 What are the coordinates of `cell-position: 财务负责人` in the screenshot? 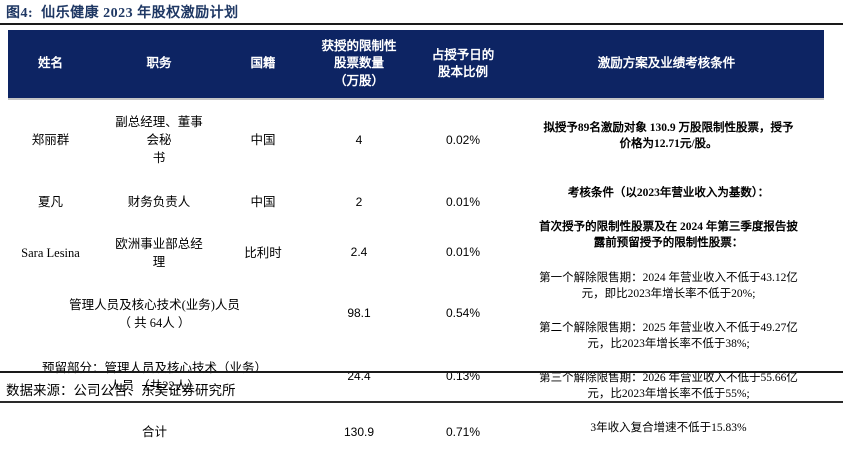 It's located at (159, 202).